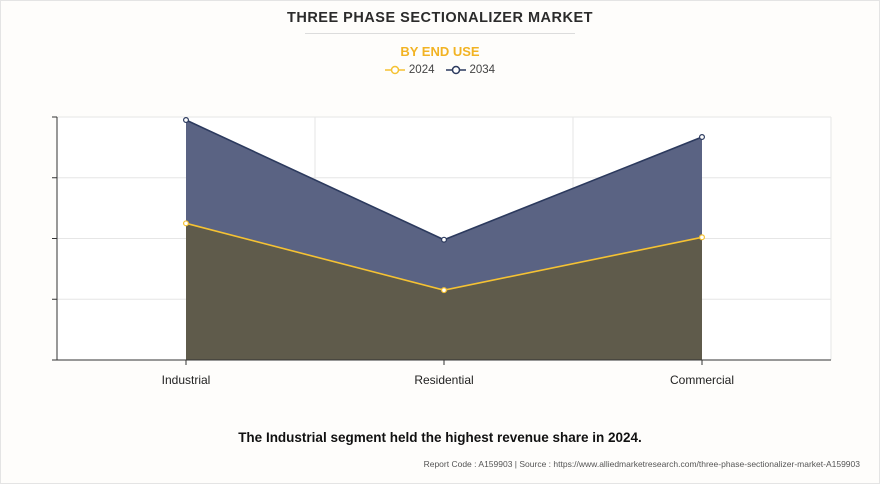  I want to click on legend-marker-2034-icon, so click(455, 70).